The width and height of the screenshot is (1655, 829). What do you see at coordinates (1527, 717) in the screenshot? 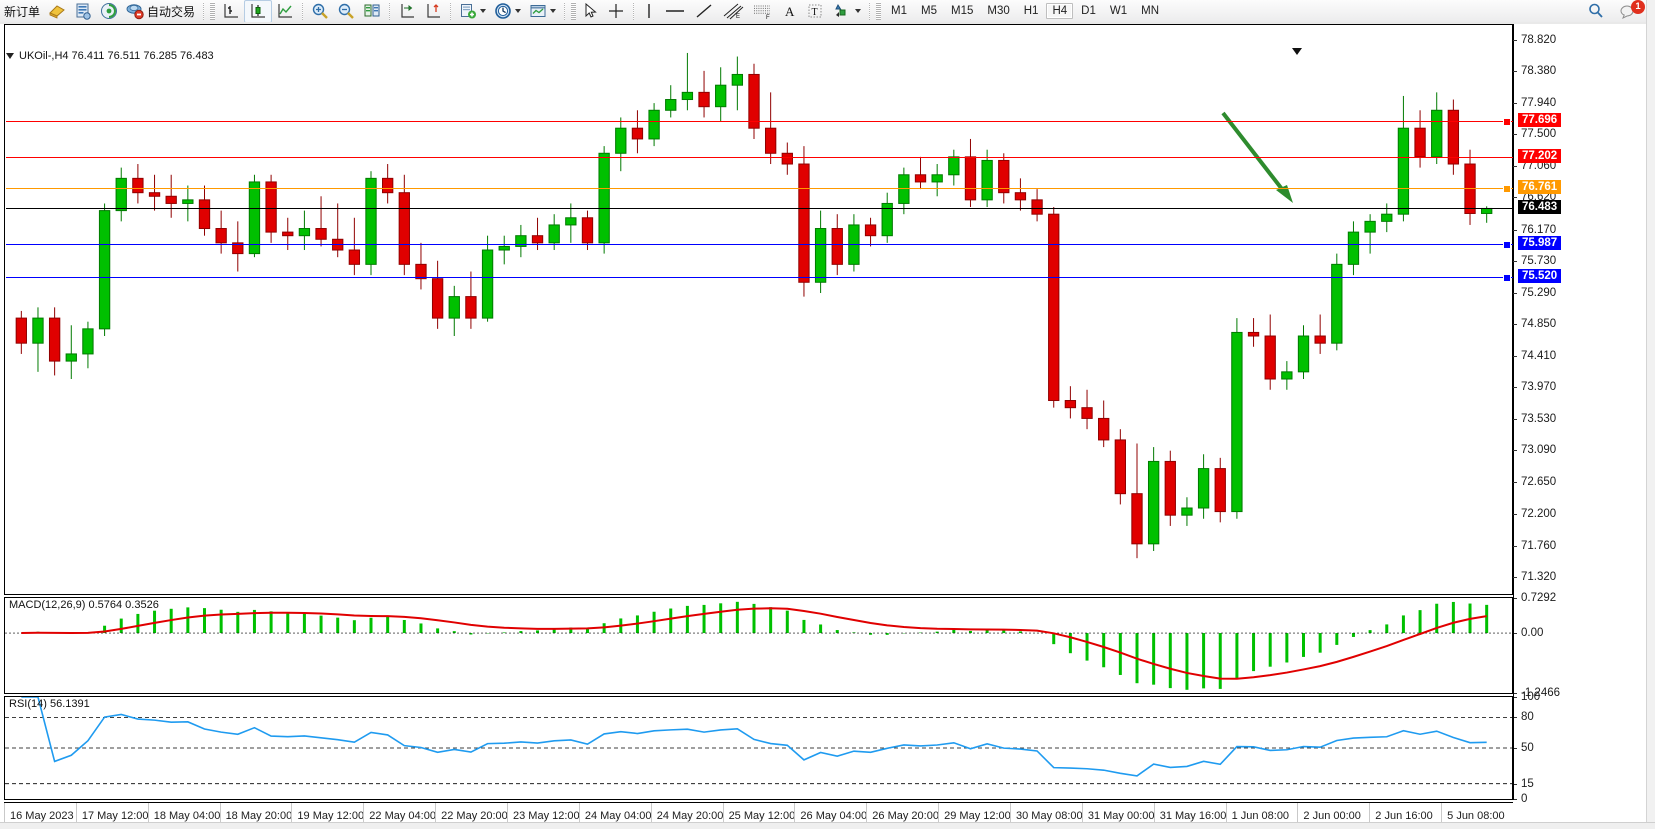
I see `rsi-axis-label: 80` at bounding box center [1527, 717].